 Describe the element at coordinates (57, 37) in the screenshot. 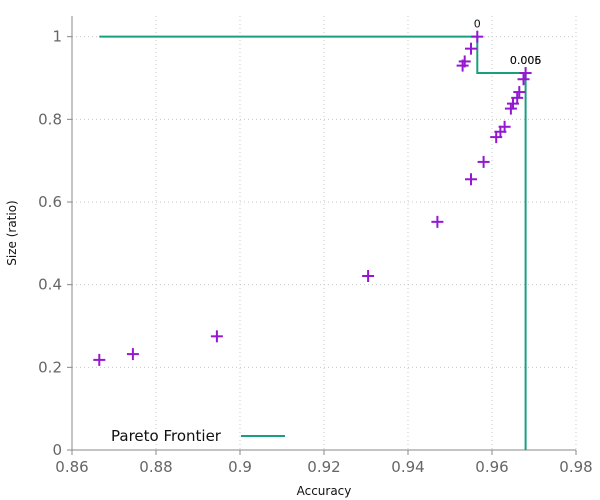

I see `y-tick-label: 1` at that location.